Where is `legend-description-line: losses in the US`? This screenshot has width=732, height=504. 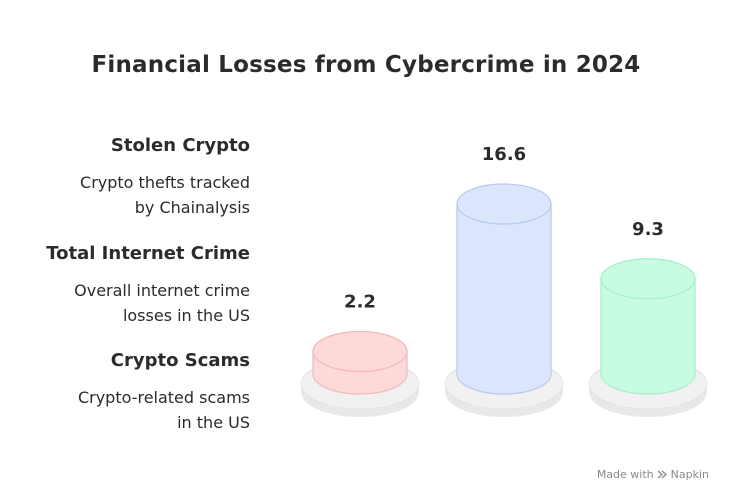
legend-description-line: losses in the US is located at coordinates (186, 315).